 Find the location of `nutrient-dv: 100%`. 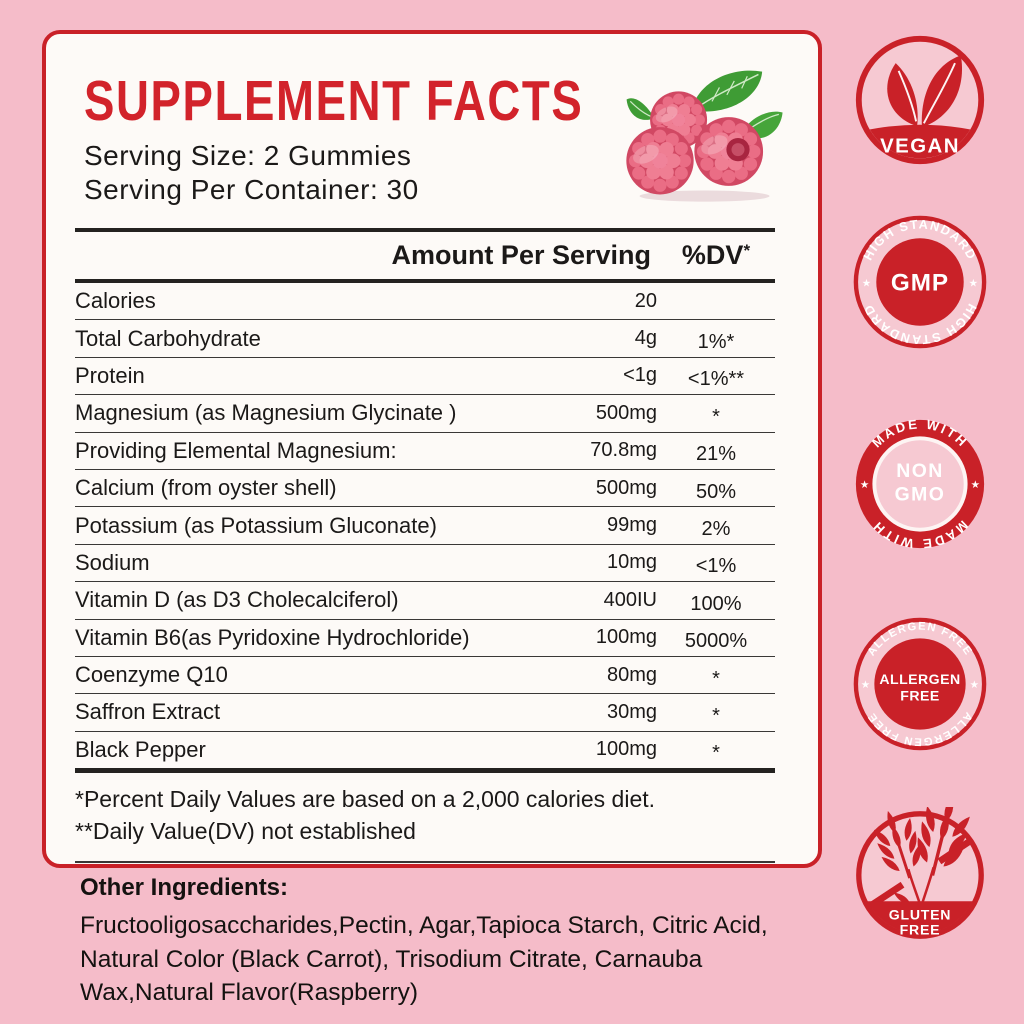

nutrient-dv: 100% is located at coordinates (716, 603).